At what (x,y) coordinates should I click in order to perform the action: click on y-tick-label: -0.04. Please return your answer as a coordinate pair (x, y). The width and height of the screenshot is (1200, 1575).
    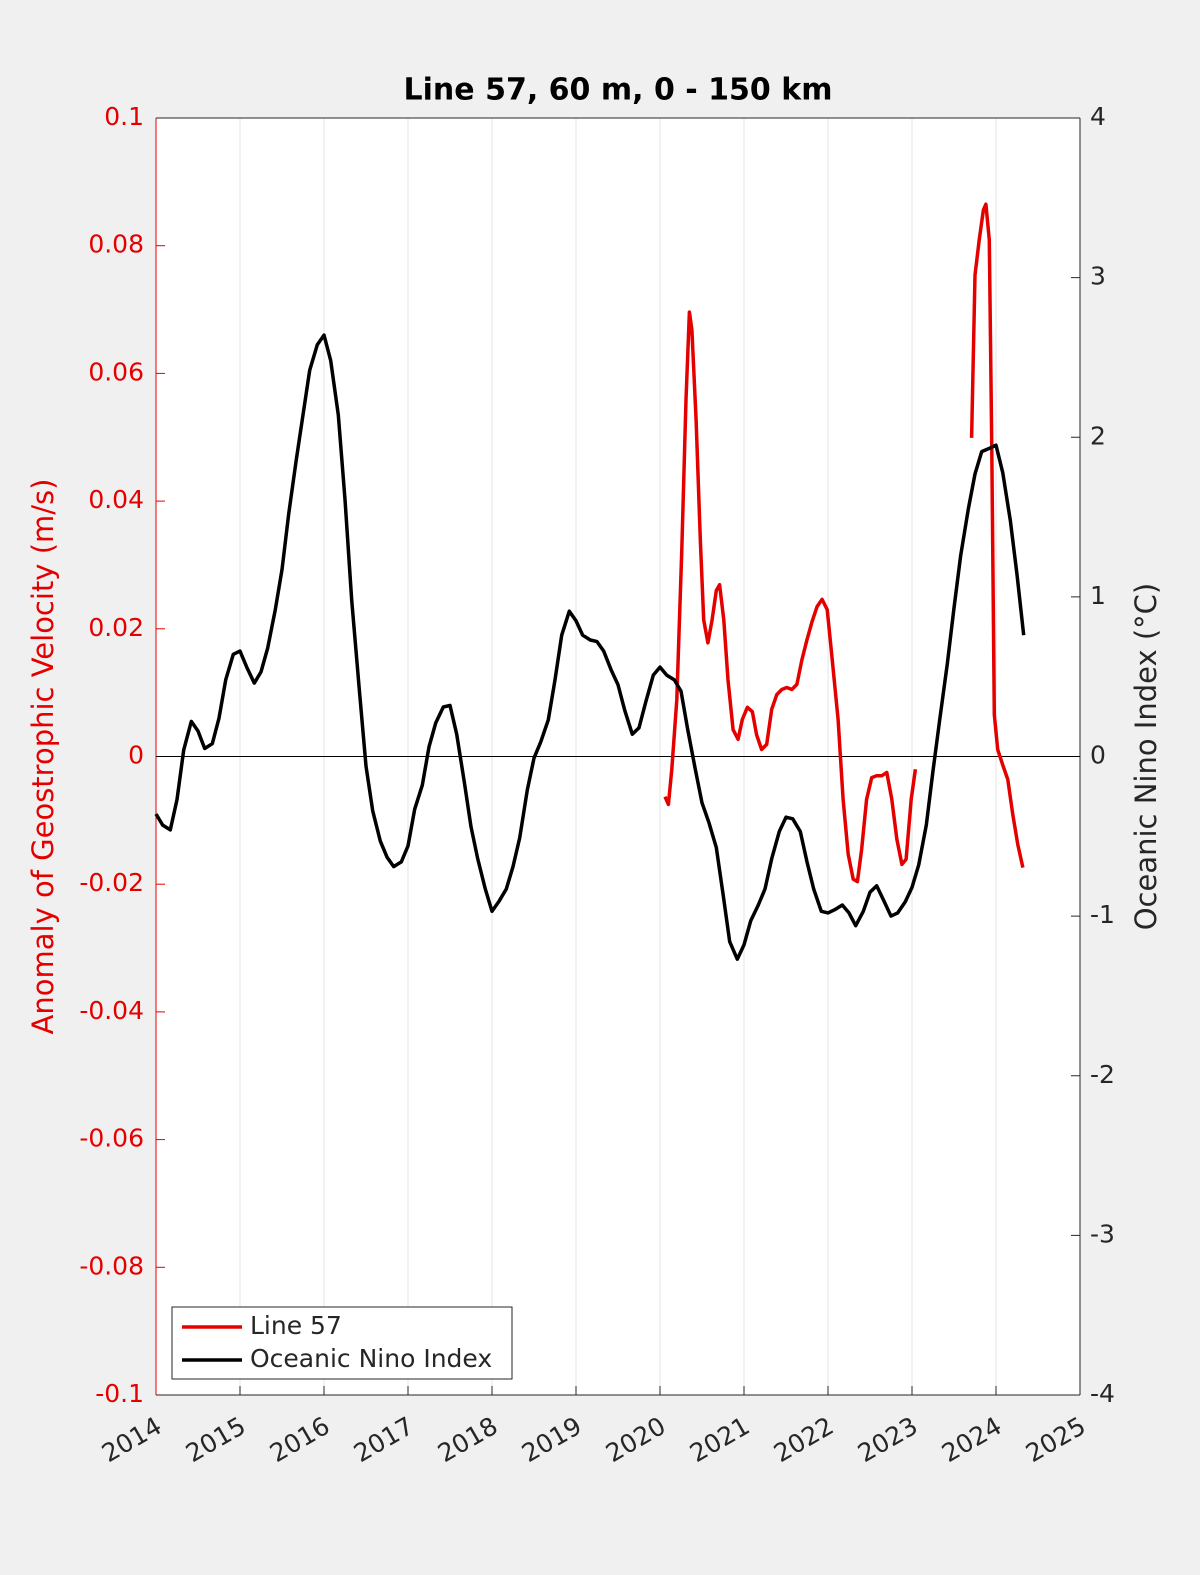
    Looking at the image, I should click on (111, 1010).